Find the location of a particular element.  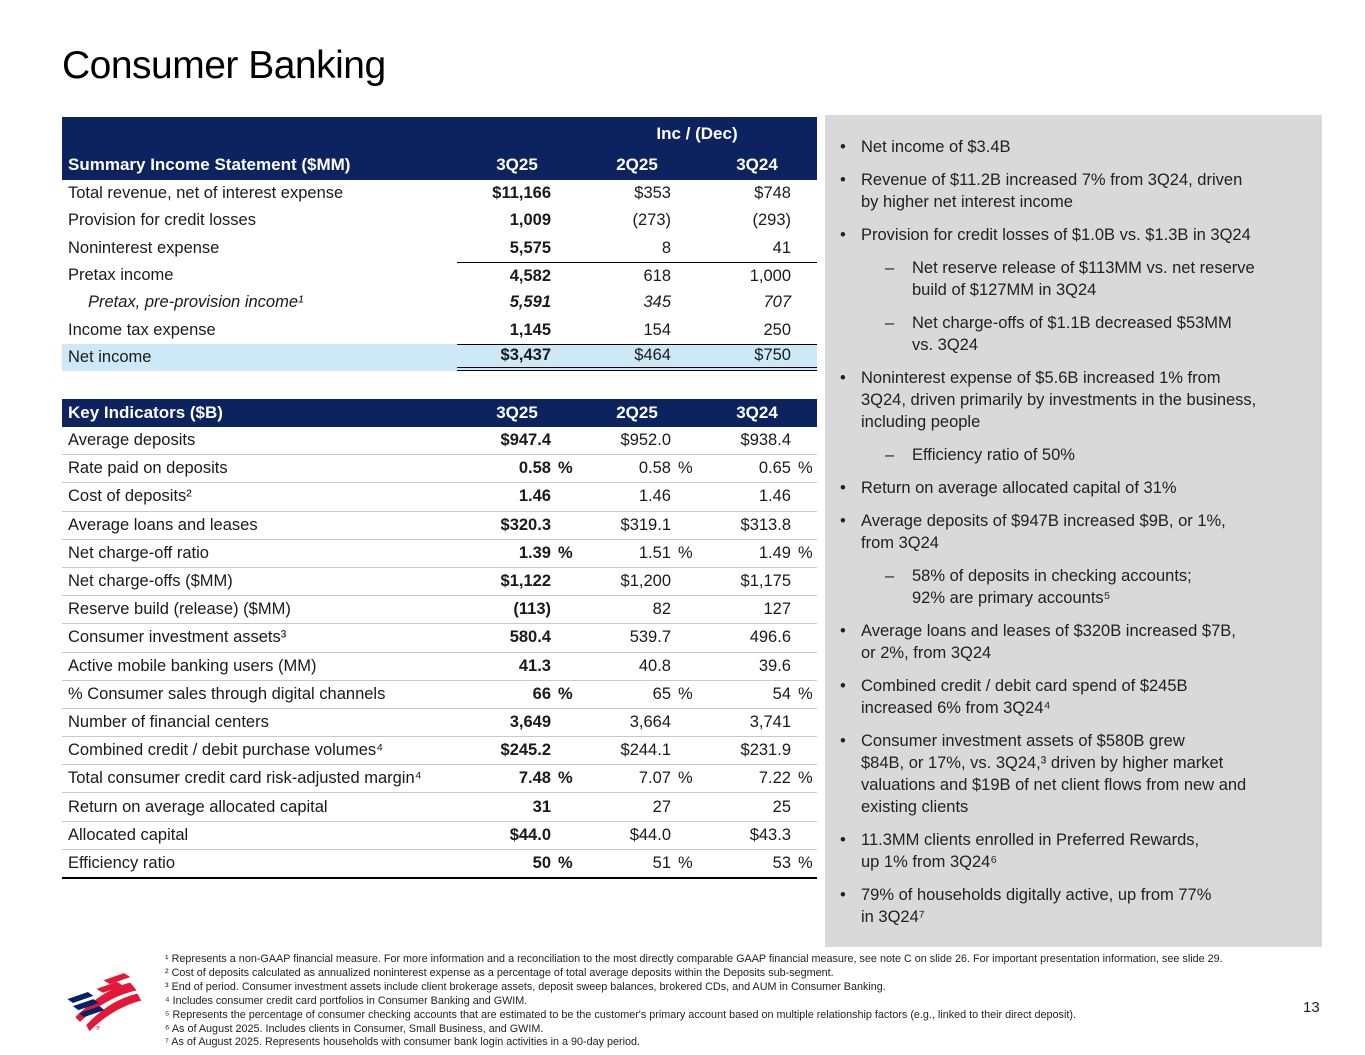

value-2q25: 154 is located at coordinates (657, 329).